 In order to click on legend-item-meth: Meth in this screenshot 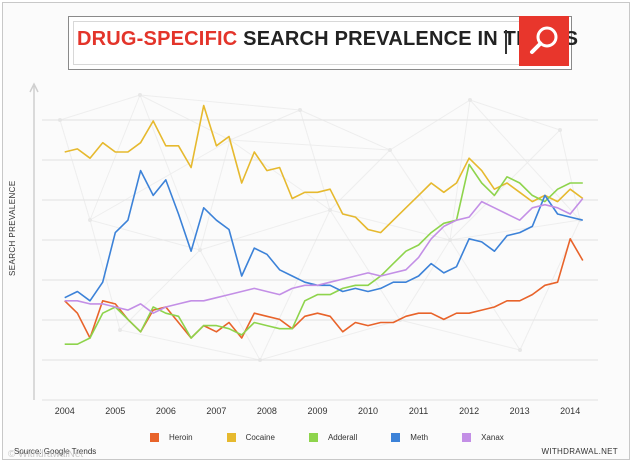, I will do `click(409, 437)`.